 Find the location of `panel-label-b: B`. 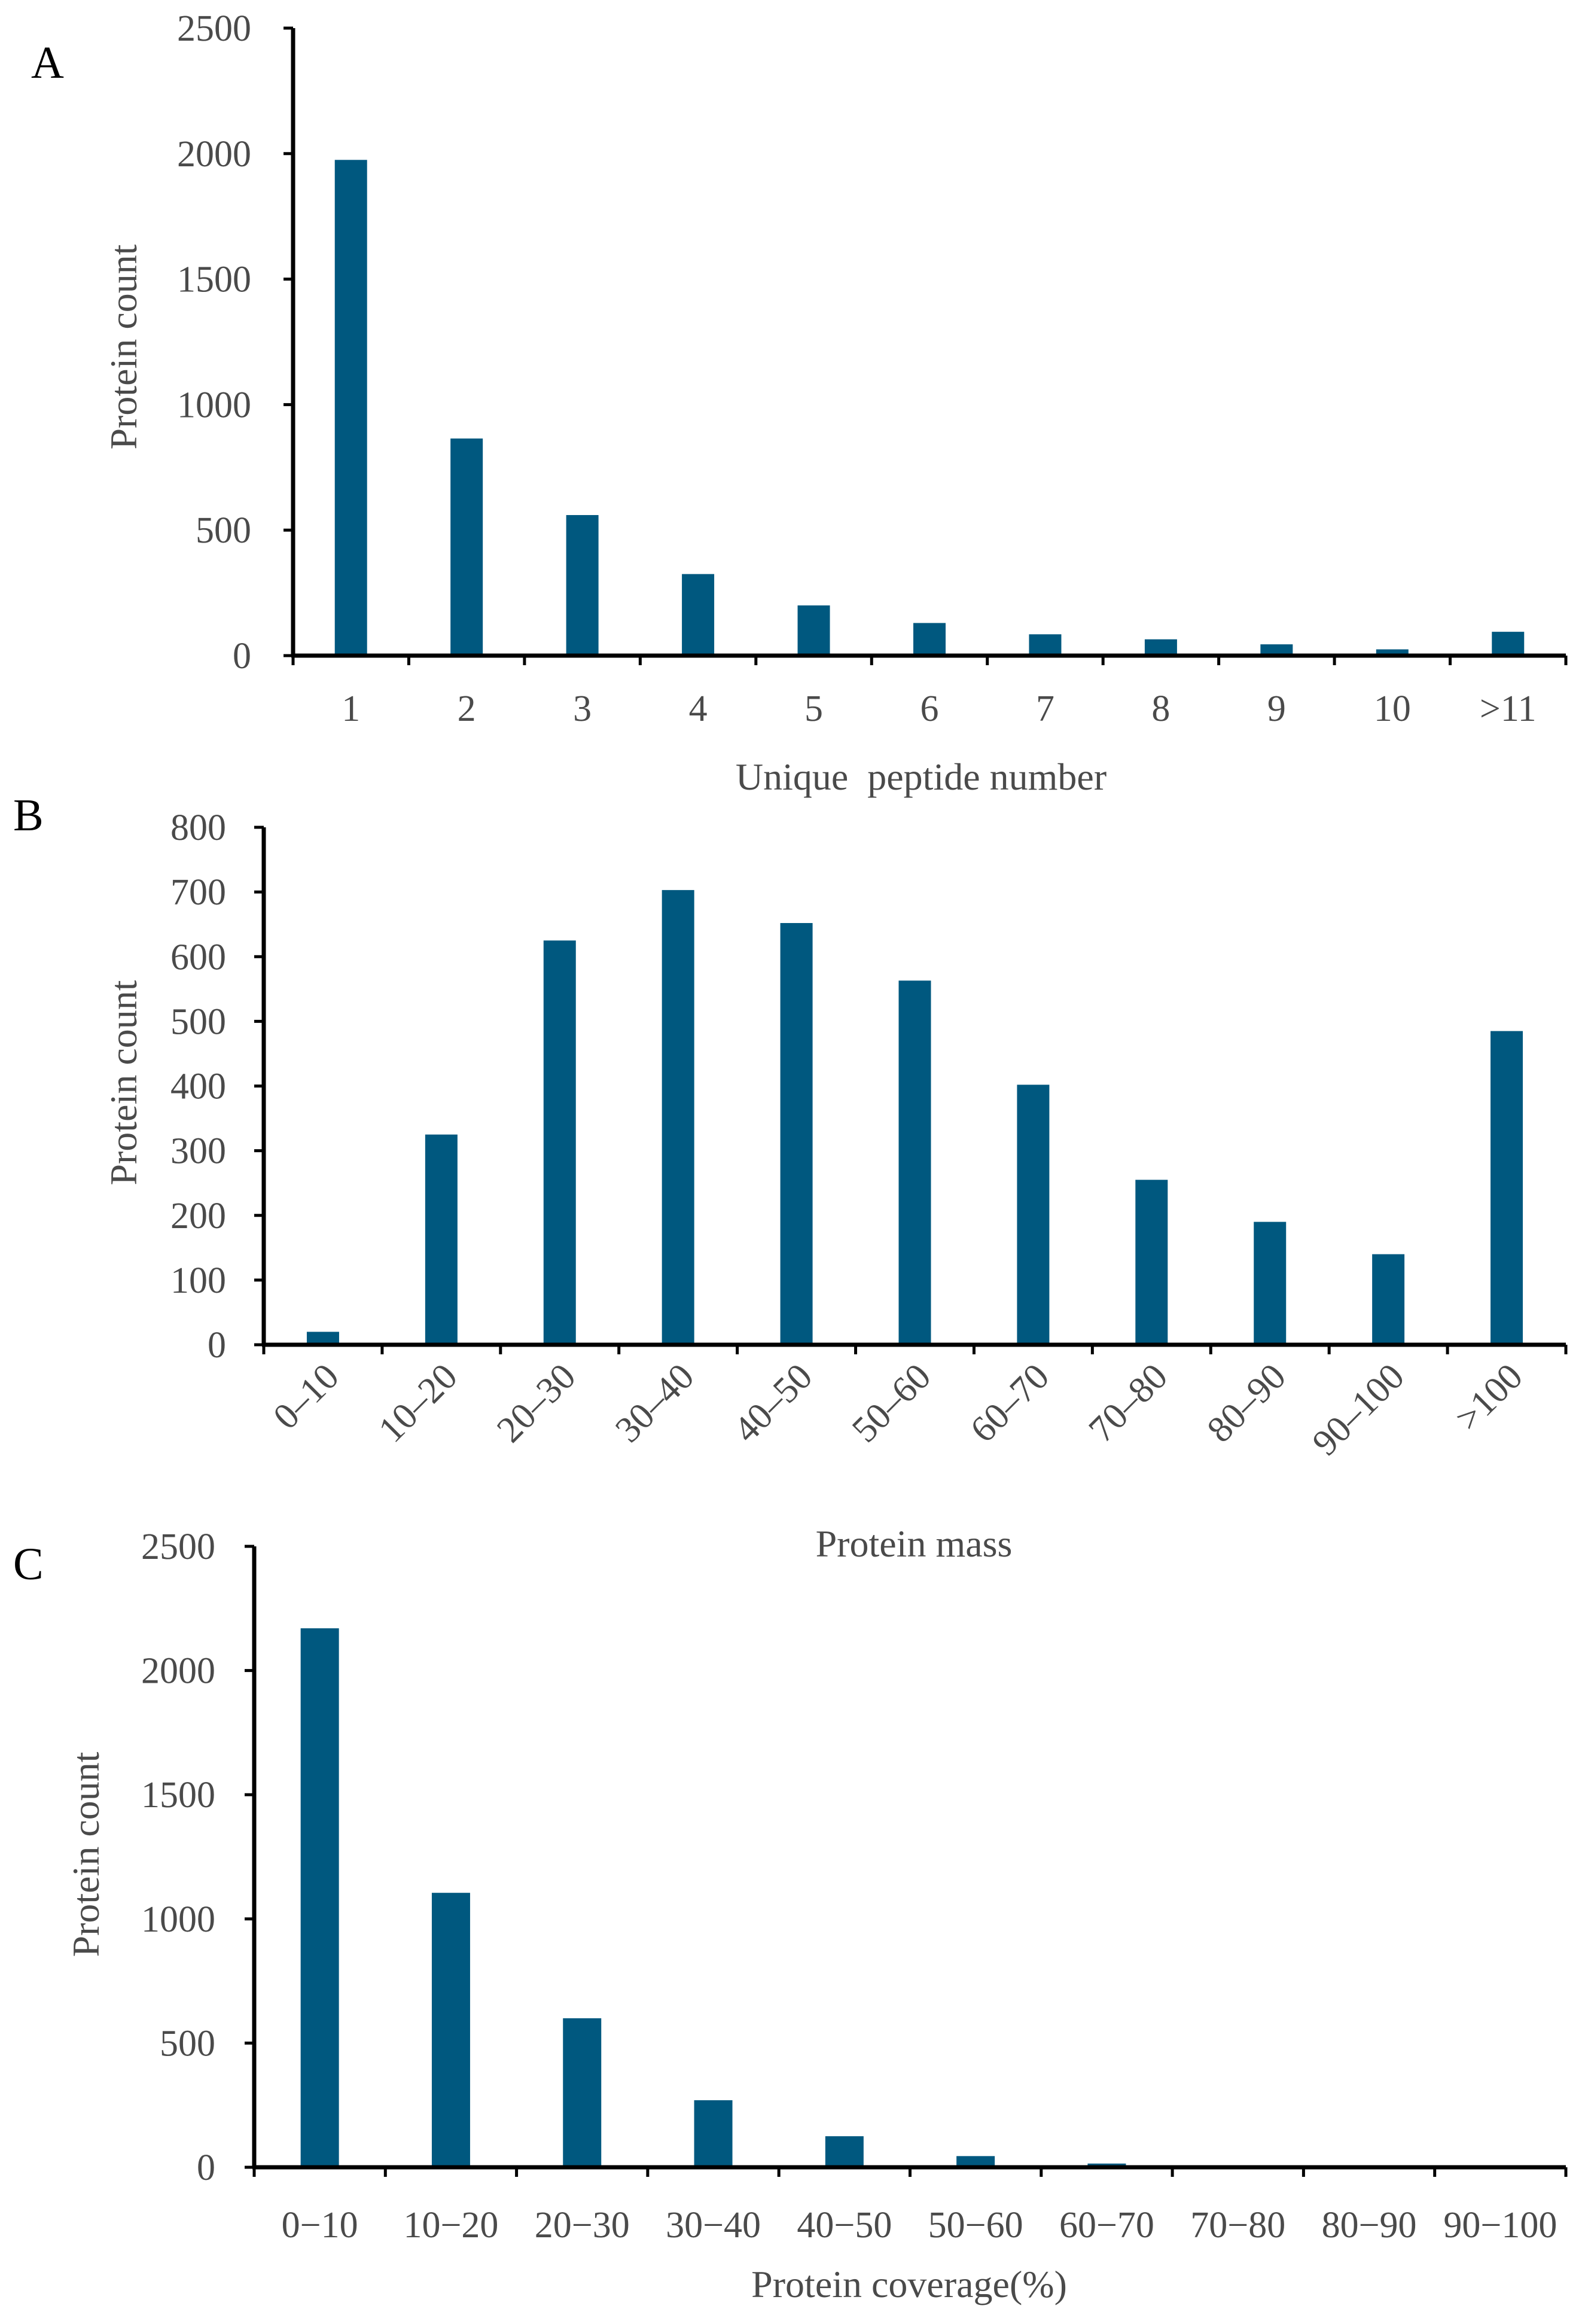

panel-label-b: B is located at coordinates (28, 815).